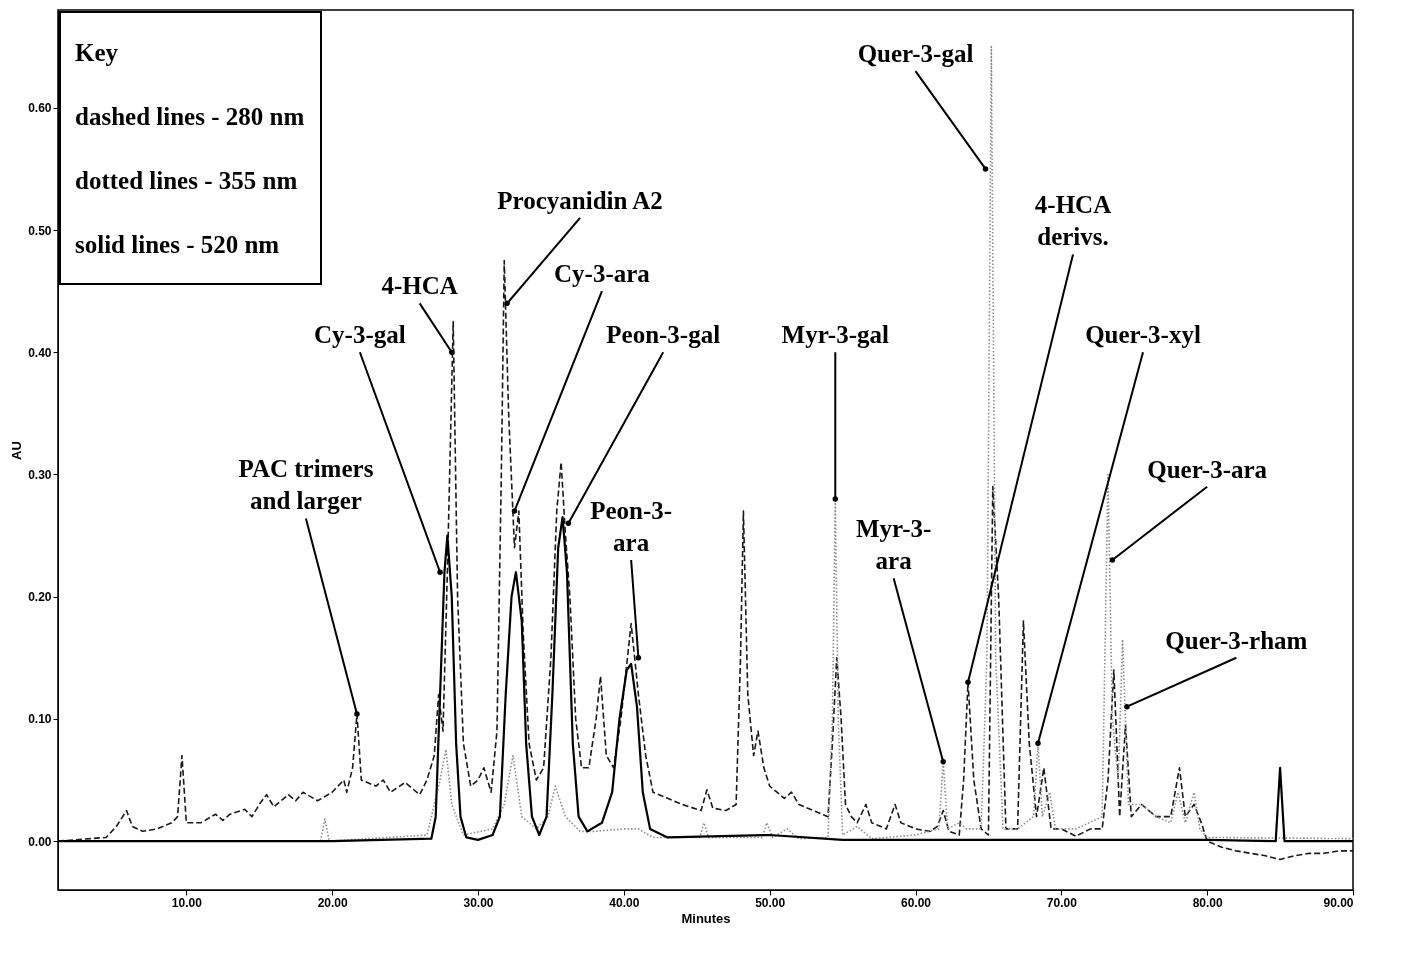  What do you see at coordinates (1236, 640) in the screenshot?
I see `annotation: Quer-3-rham` at bounding box center [1236, 640].